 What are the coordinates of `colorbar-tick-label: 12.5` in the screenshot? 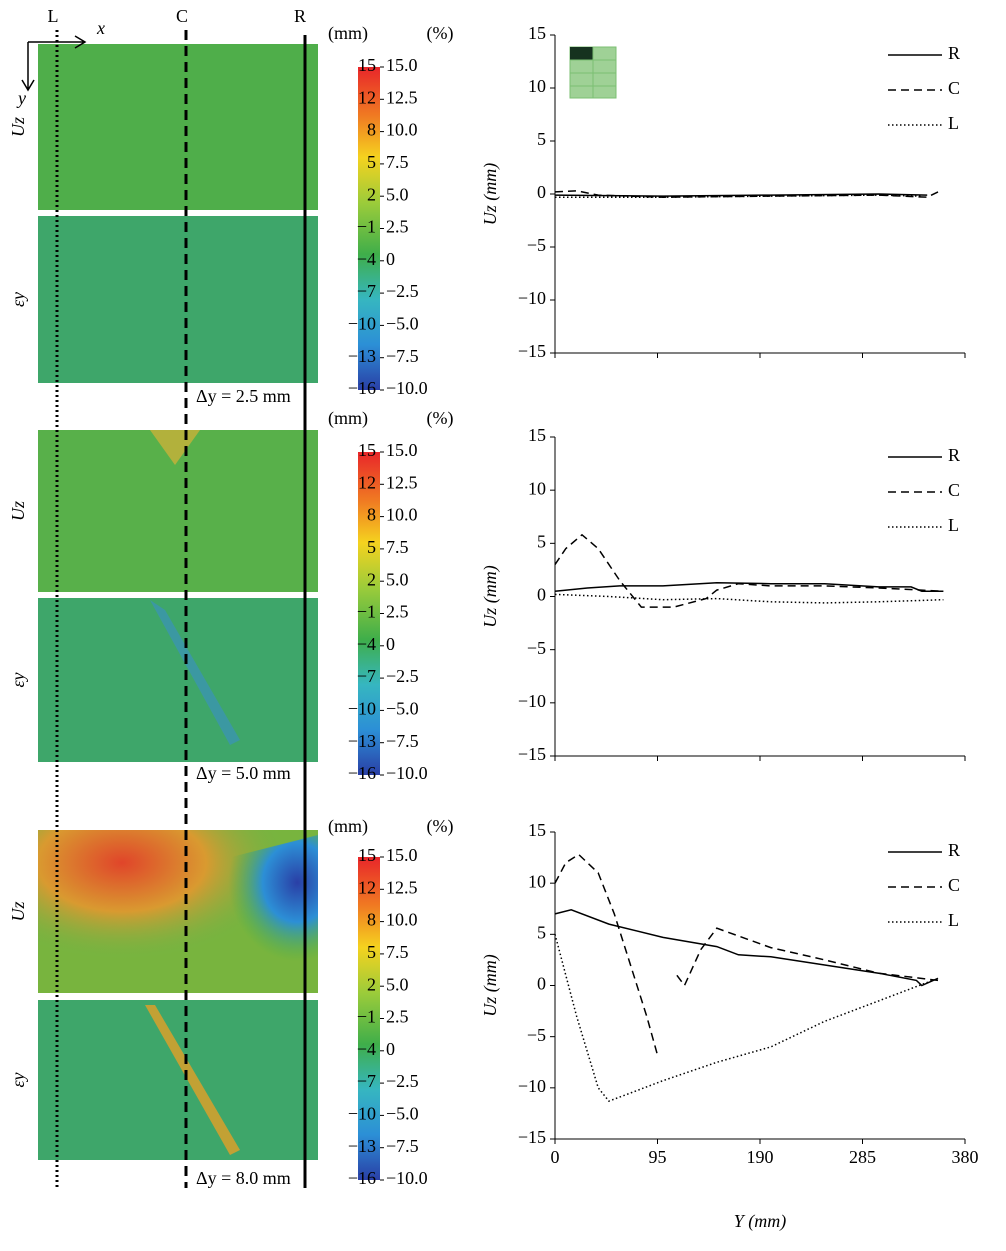 It's located at (402, 97).